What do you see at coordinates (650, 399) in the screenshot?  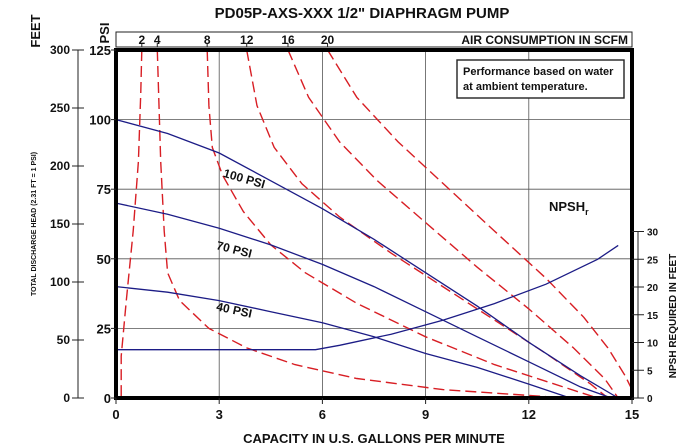 I see `npsh-tick-label: 0` at bounding box center [650, 399].